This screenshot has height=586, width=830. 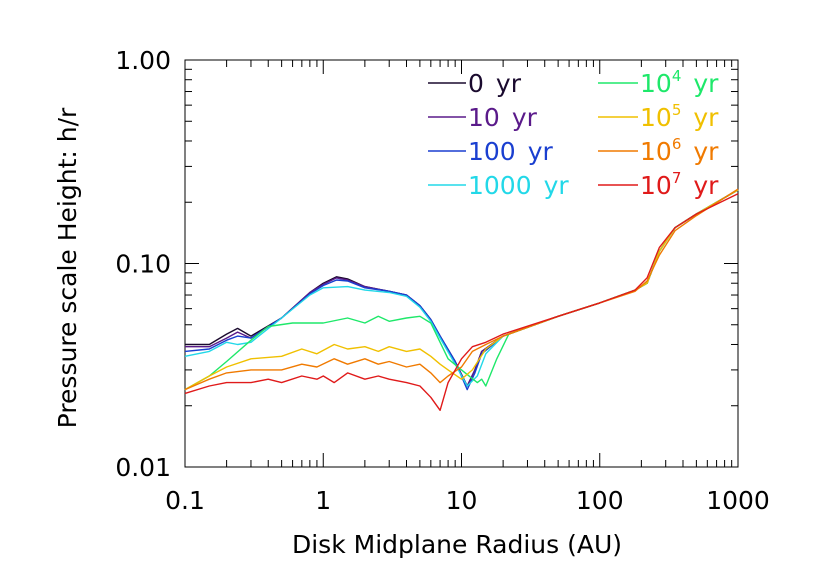 I want to click on y-tick-label: 0.01, so click(x=143, y=467).